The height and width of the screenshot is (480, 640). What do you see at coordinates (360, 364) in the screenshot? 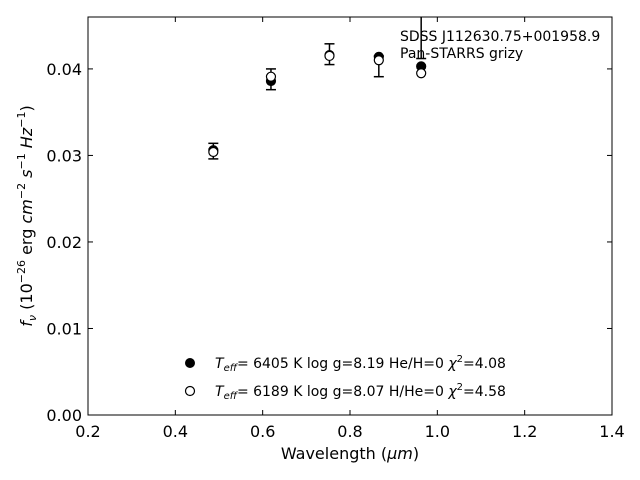
I see `legend-label-filled: Teff= 6405 K log g=8.19 He/H=0 χ2=4.08` at bounding box center [360, 364].